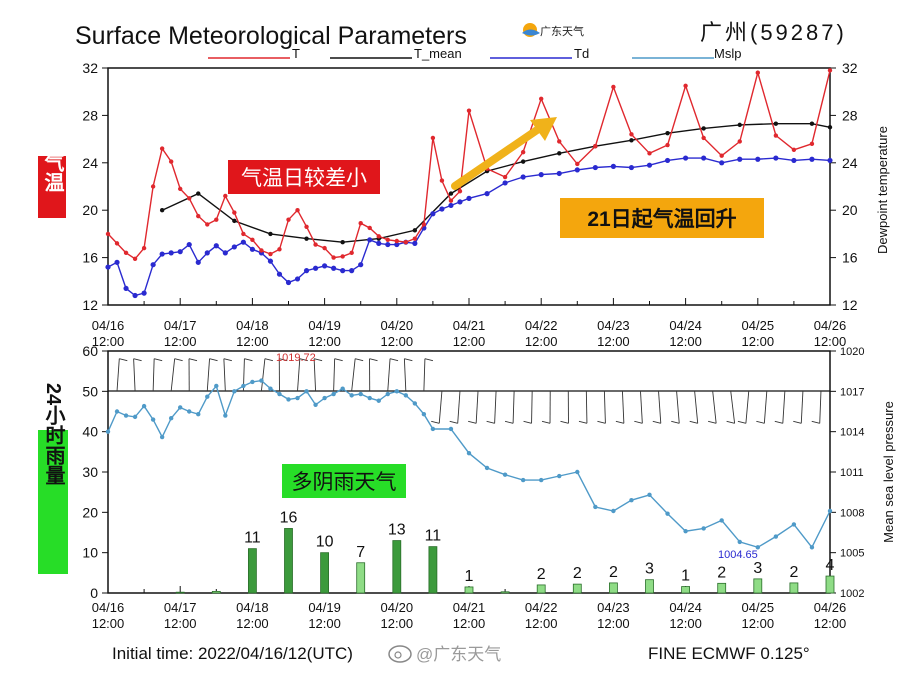 This screenshot has width=924, height=678. What do you see at coordinates (458, 654) in the screenshot?
I see `watermark: @广东天气` at bounding box center [458, 654].